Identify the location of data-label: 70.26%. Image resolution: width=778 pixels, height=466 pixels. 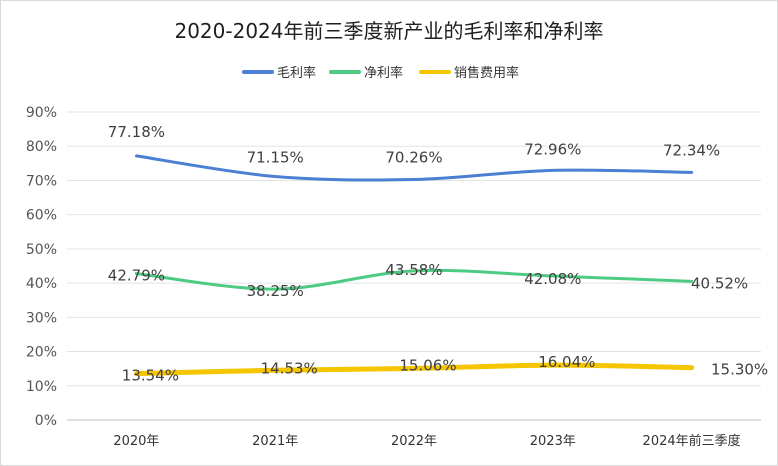
(413, 158).